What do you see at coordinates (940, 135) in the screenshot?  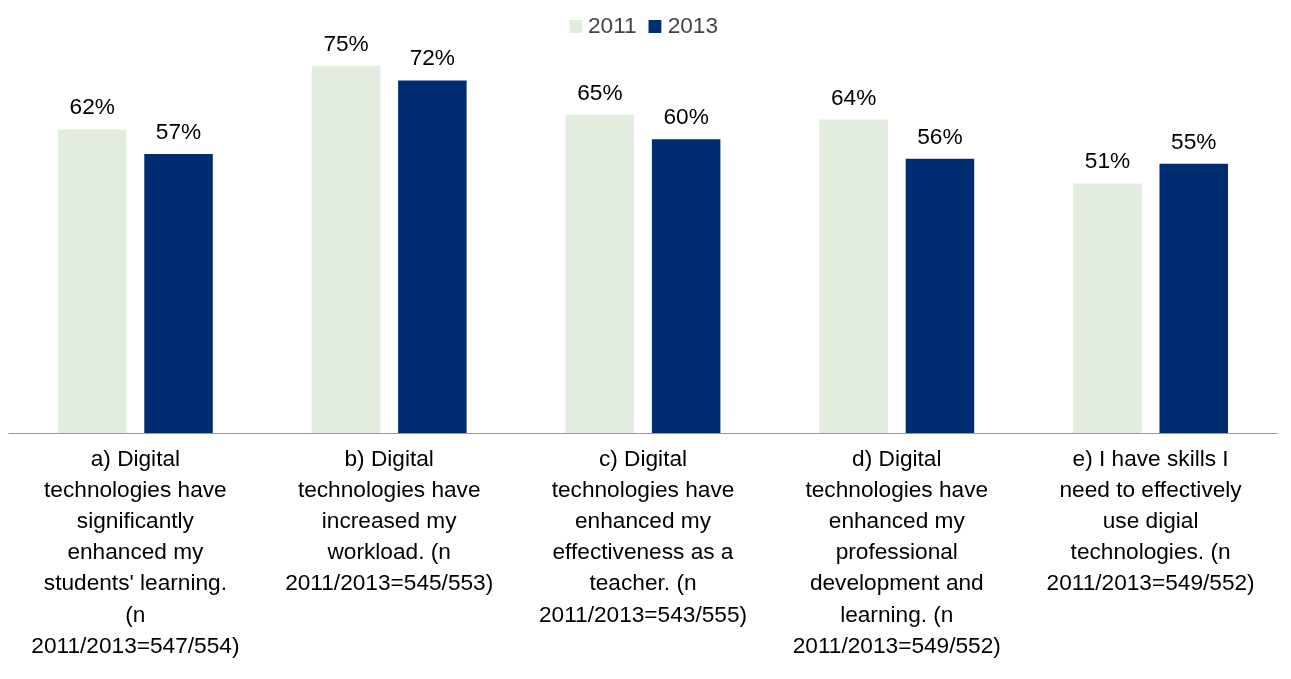 I see `data-label: 56%` at bounding box center [940, 135].